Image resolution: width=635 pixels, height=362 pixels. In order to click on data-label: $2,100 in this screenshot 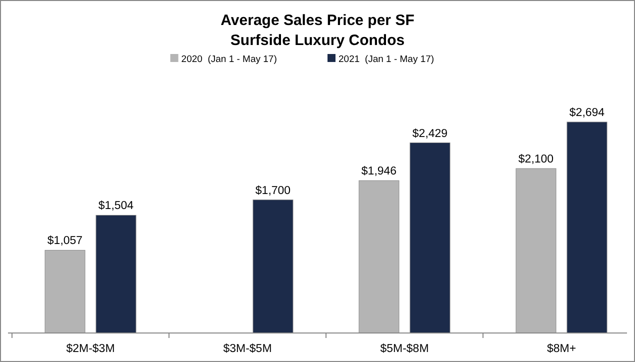, I will do `click(536, 160)`.